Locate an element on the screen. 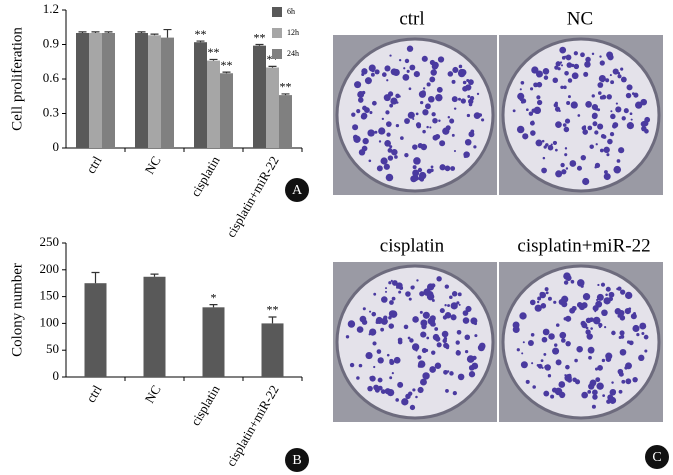  photo-caption: cisplatin+miR-22 is located at coordinates (583, 245).